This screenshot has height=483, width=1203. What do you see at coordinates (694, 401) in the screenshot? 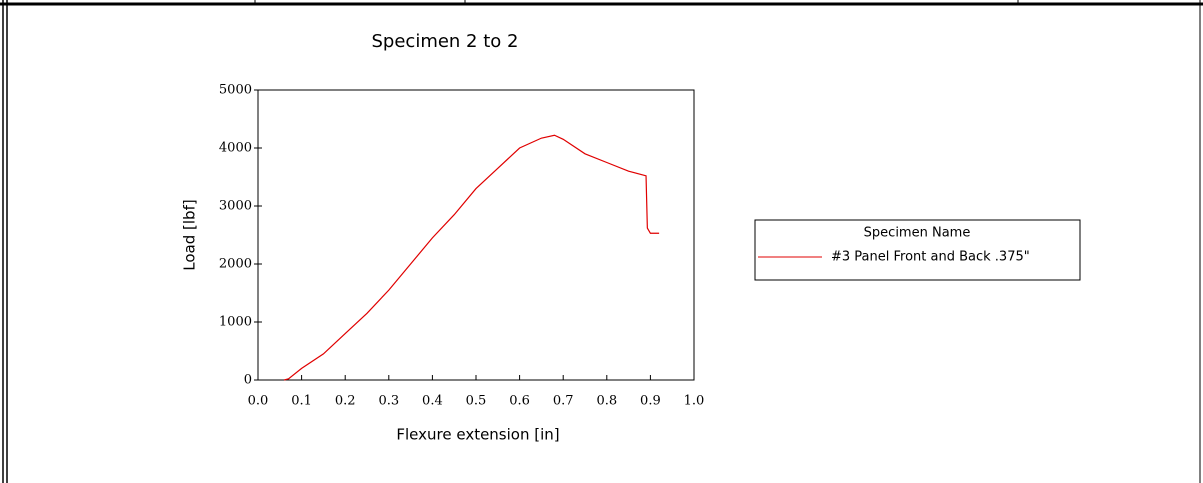
I see `x-tick-label: 1.0` at bounding box center [694, 401].